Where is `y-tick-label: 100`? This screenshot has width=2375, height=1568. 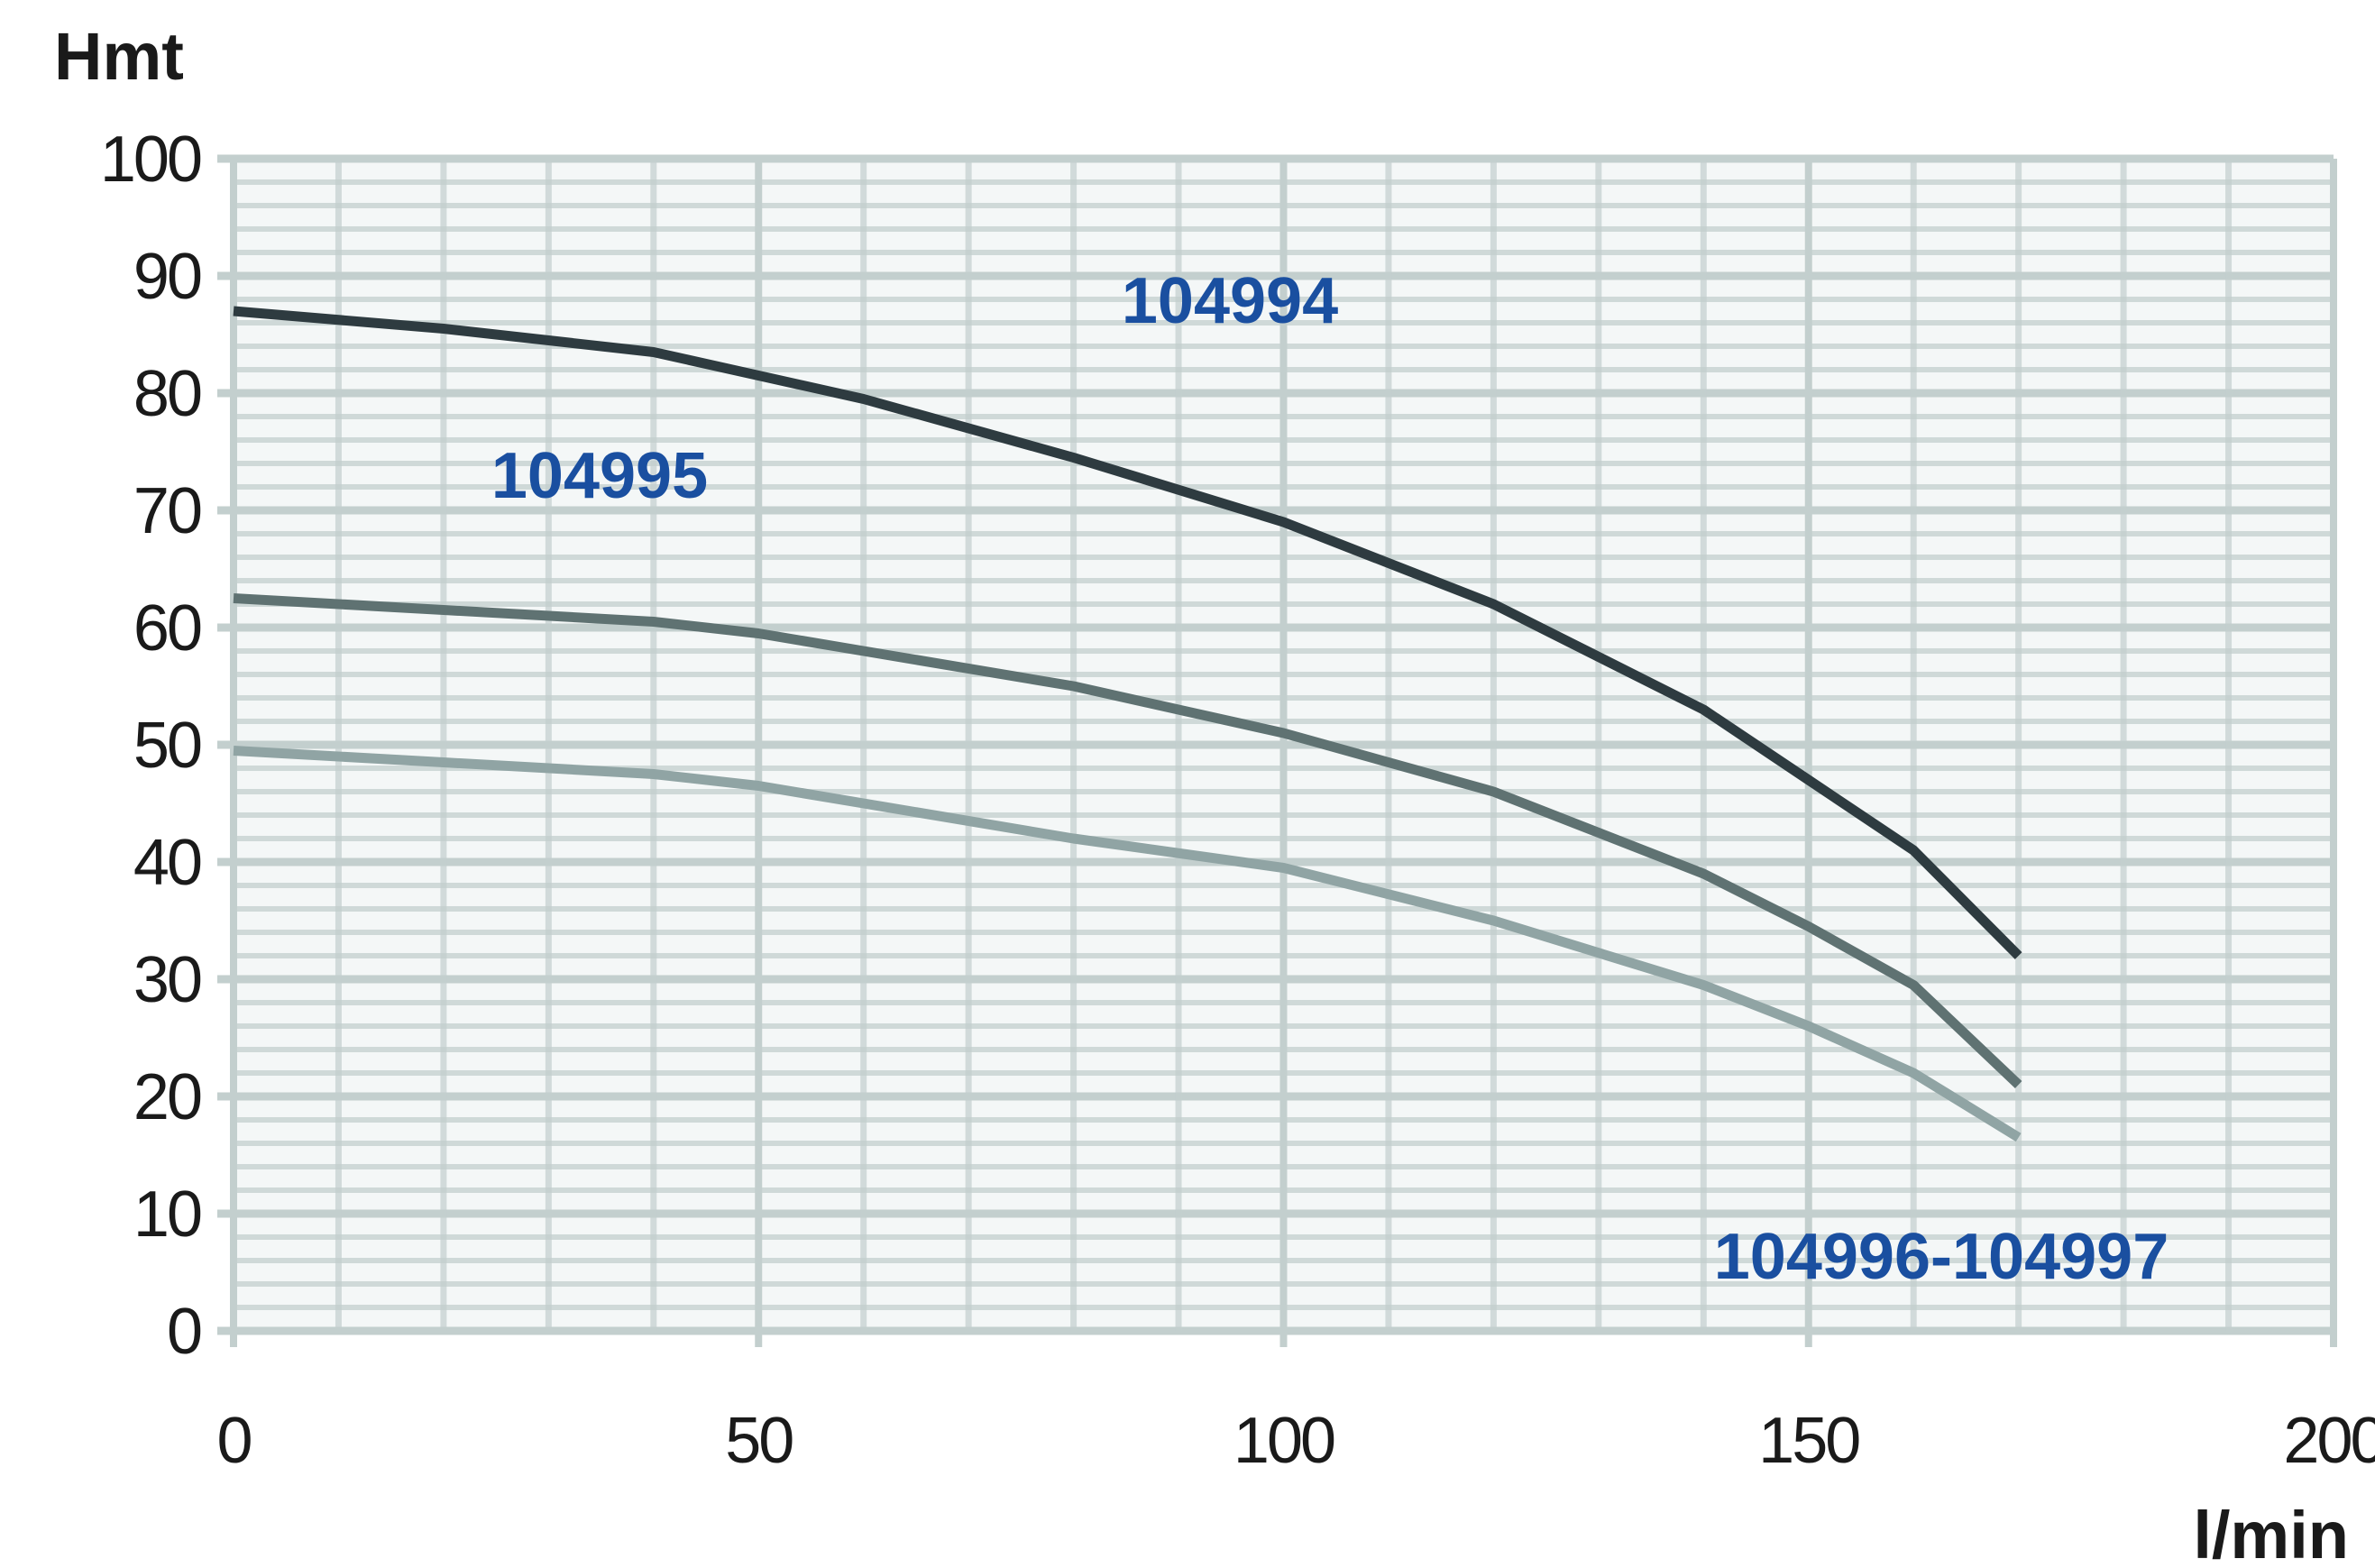
y-tick-label: 100 is located at coordinates (150, 160).